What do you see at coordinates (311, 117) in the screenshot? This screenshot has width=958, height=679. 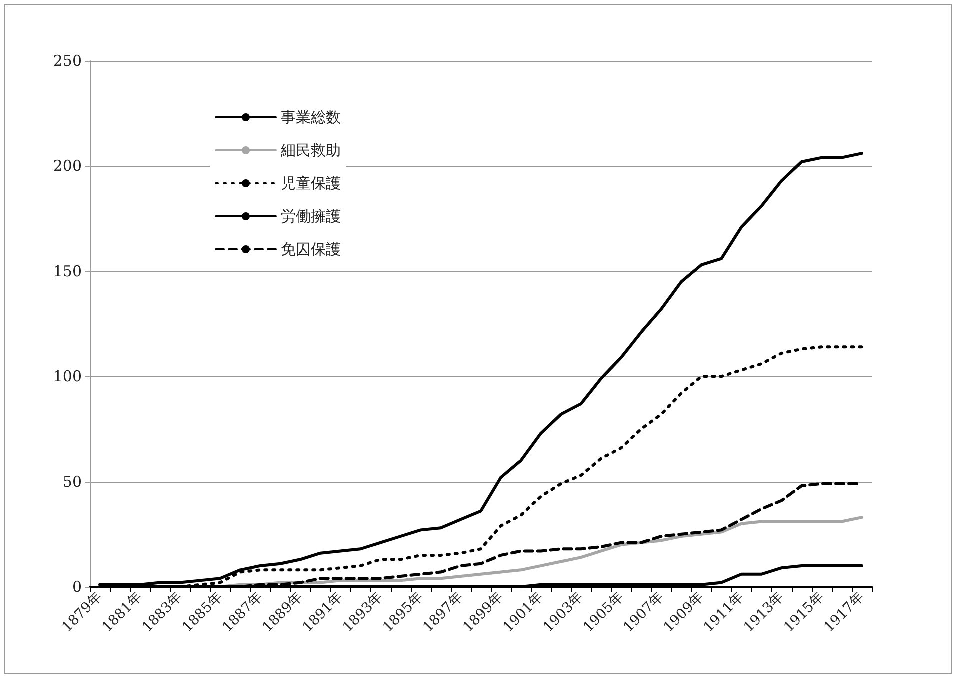 I see `legend-label: 事業総数` at bounding box center [311, 117].